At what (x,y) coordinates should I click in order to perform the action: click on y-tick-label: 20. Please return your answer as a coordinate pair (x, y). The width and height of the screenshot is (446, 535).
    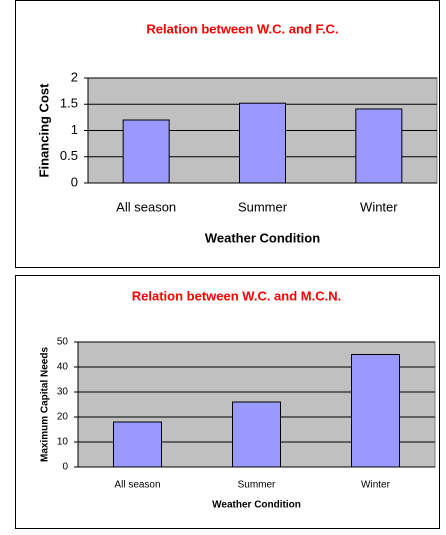
    Looking at the image, I should click on (63, 417).